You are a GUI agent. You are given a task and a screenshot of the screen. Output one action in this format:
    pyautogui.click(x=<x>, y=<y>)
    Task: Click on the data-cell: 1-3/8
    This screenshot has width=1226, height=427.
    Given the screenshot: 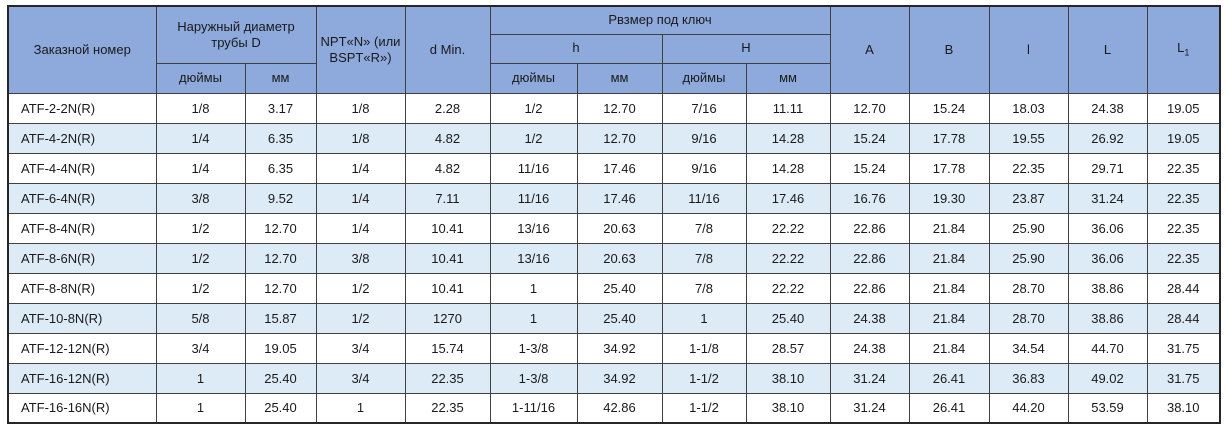 What is the action you would take?
    pyautogui.click(x=533, y=348)
    